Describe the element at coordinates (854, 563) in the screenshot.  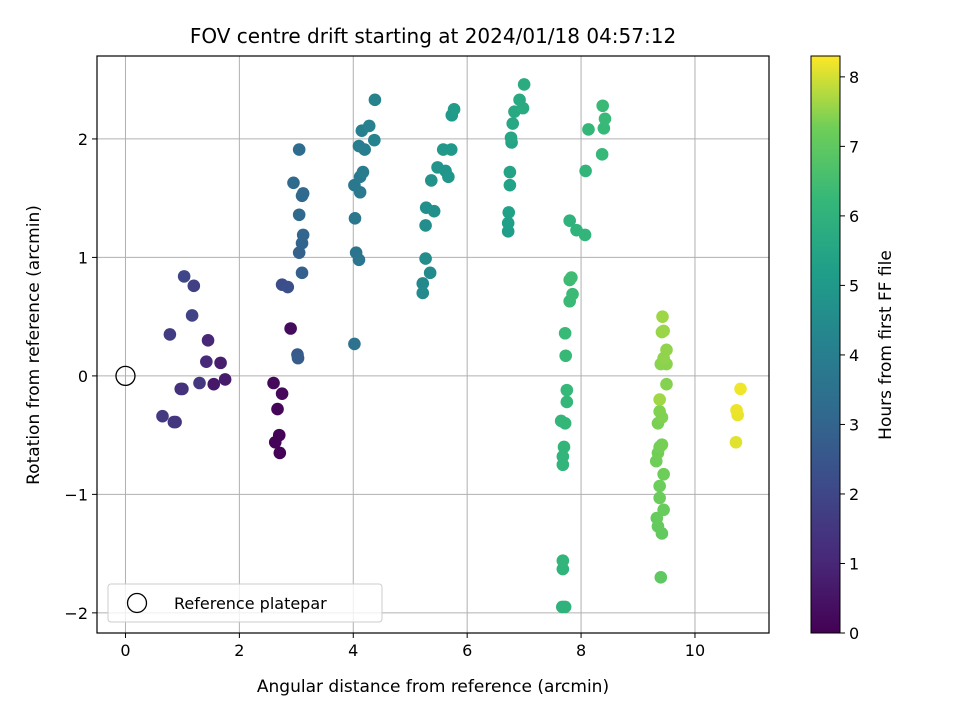
I see `colorbar-tick-label: 1` at that location.